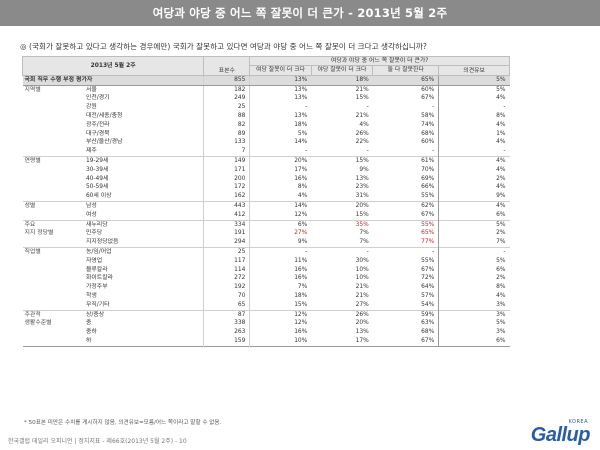 This screenshot has height=450, width=600. Describe the element at coordinates (405, 89) in the screenshot. I see `cell-both-fault: 60%` at that location.